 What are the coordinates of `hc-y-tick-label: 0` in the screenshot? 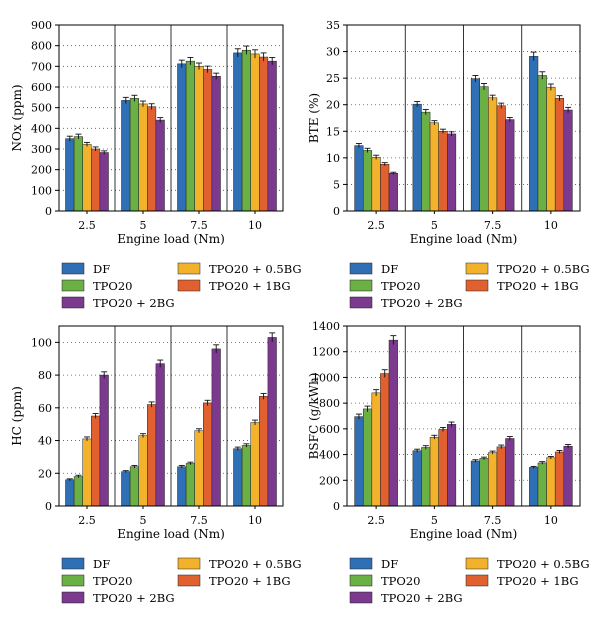 It's located at (48, 506).